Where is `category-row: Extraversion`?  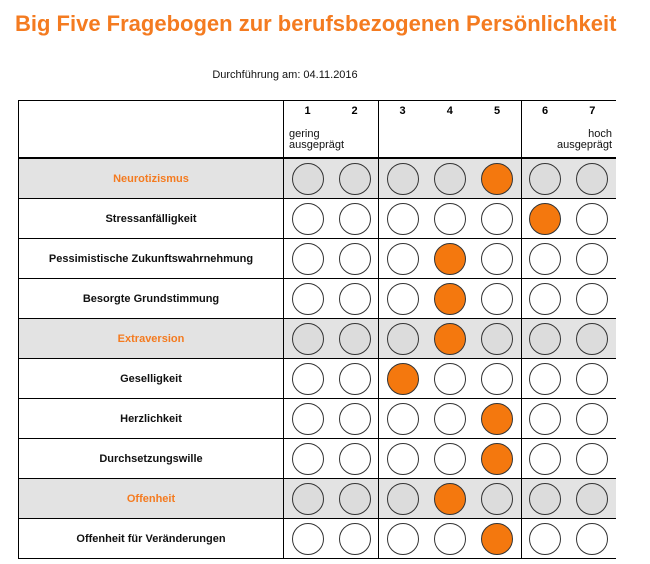 category-row: Extraversion is located at coordinates (317, 338).